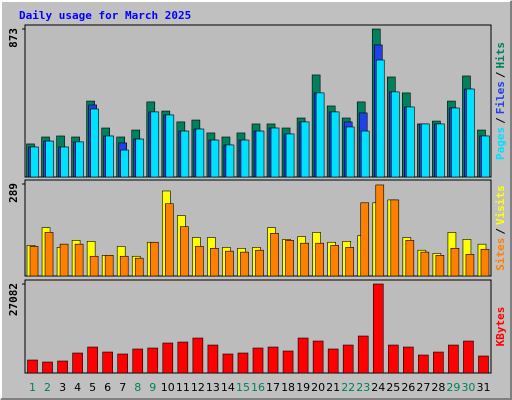  Describe the element at coordinates (363, 387) in the screenshot. I see `x-tick-label: 23` at that location.